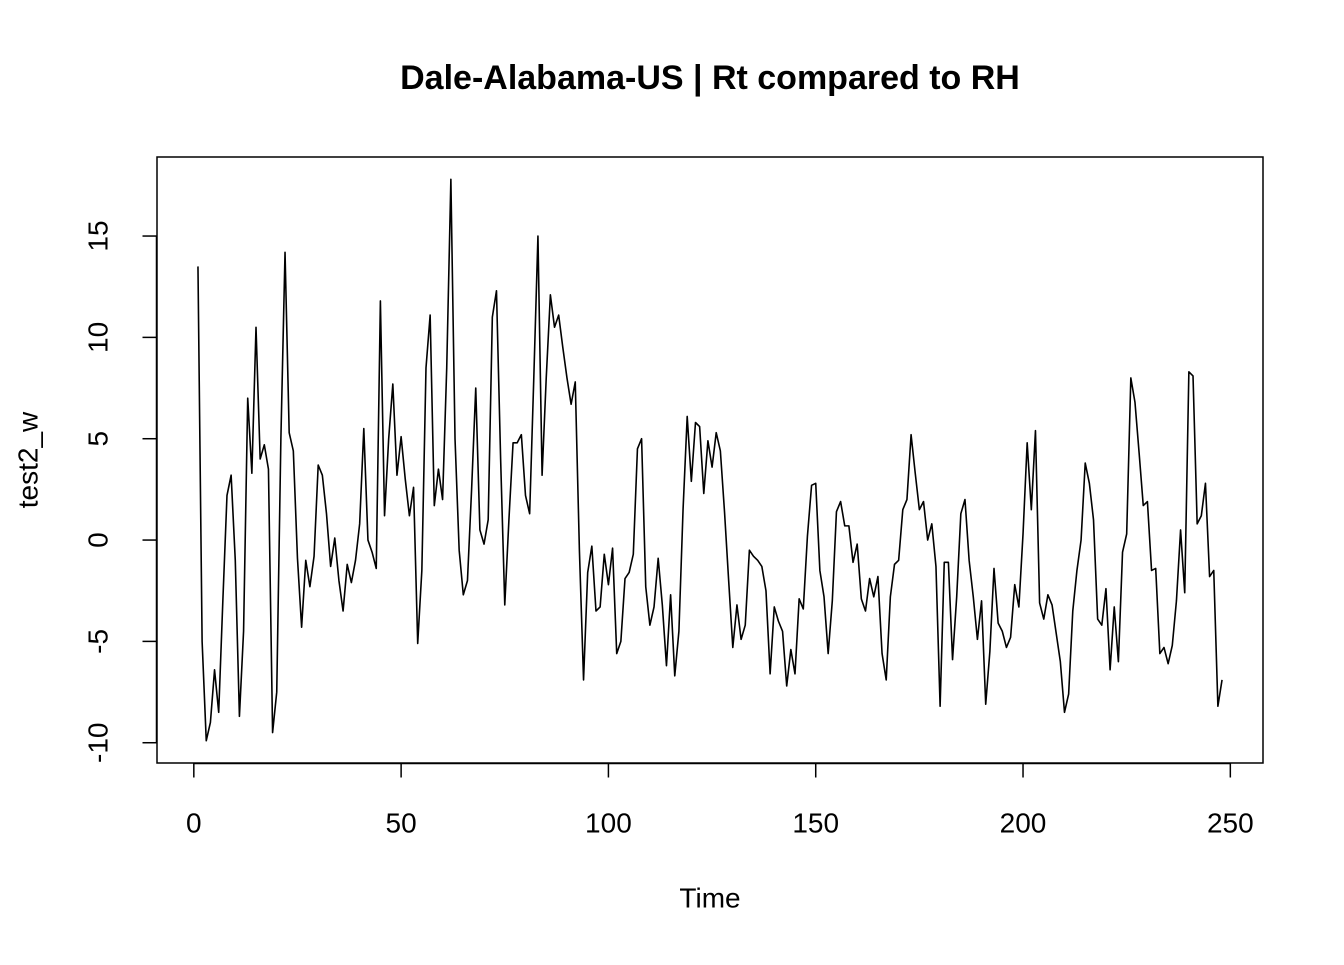 Image resolution: width=1344 pixels, height=965 pixels. I want to click on x-tick-label: 200, so click(1023, 822).